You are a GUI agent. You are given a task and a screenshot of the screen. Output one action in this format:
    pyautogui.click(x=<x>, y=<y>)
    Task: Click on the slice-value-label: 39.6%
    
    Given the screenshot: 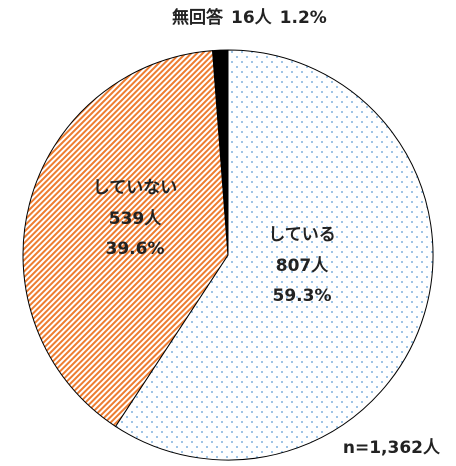 What is the action you would take?
    pyautogui.click(x=135, y=249)
    